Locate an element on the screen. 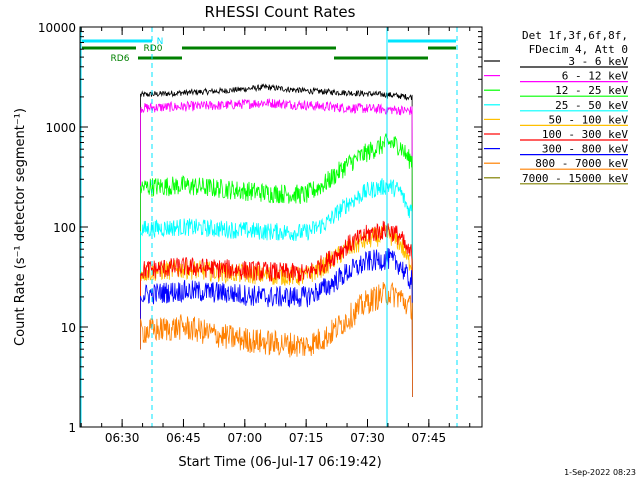 Image resolution: width=640 pixels, height=480 pixels. y-tick-label: 10000 is located at coordinates (57, 28).